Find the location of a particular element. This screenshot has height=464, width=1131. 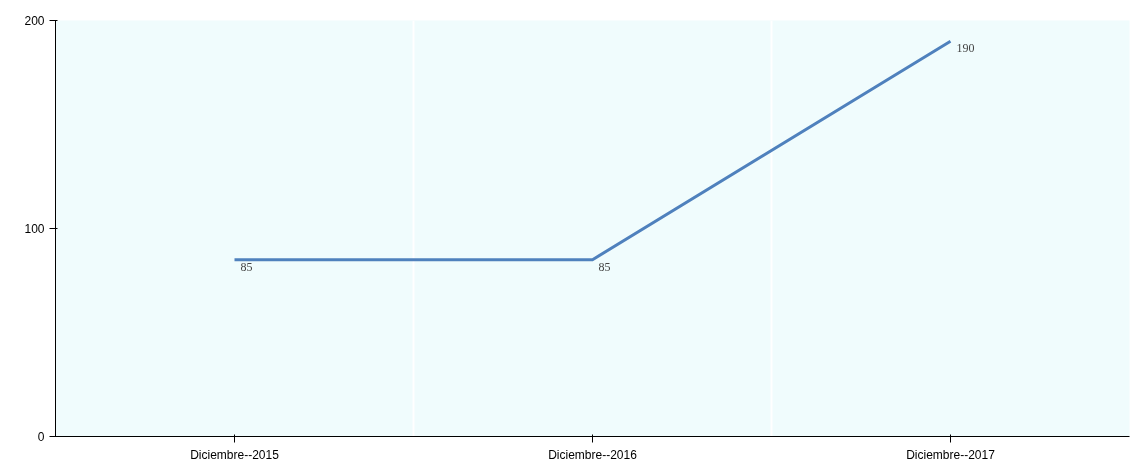

y-tick-label: 0 is located at coordinates (41, 437).